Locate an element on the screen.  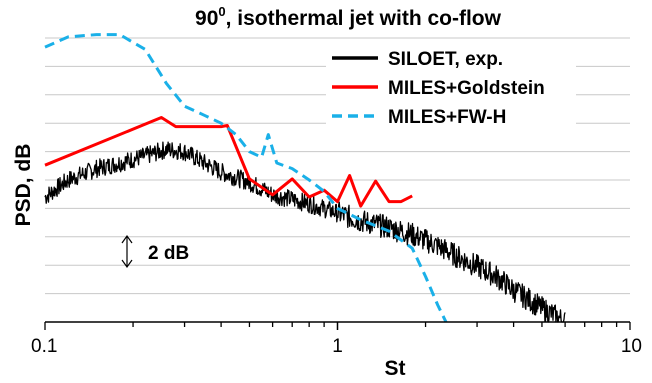
chart-title-number: 90 is located at coordinates (206, 18).